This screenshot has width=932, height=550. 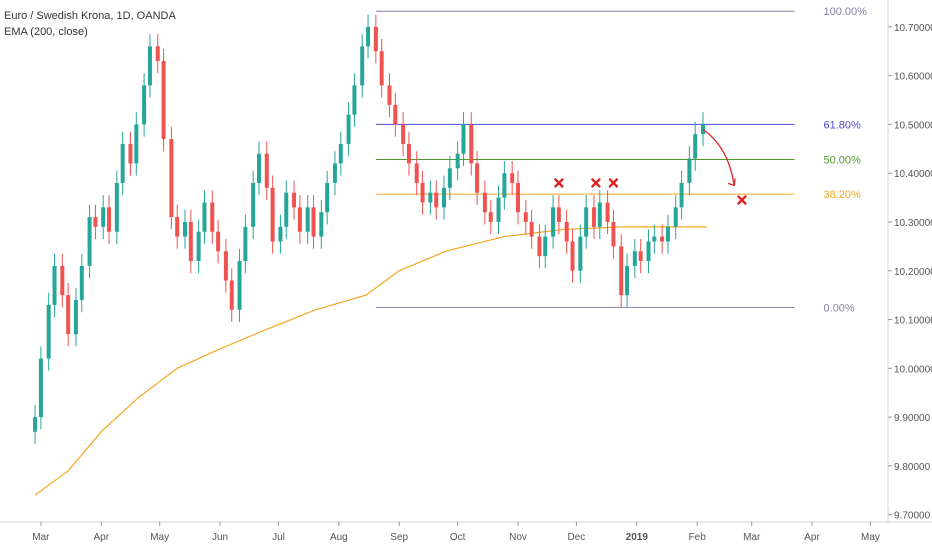 I want to click on x-tick-label: Mar, so click(x=752, y=537).